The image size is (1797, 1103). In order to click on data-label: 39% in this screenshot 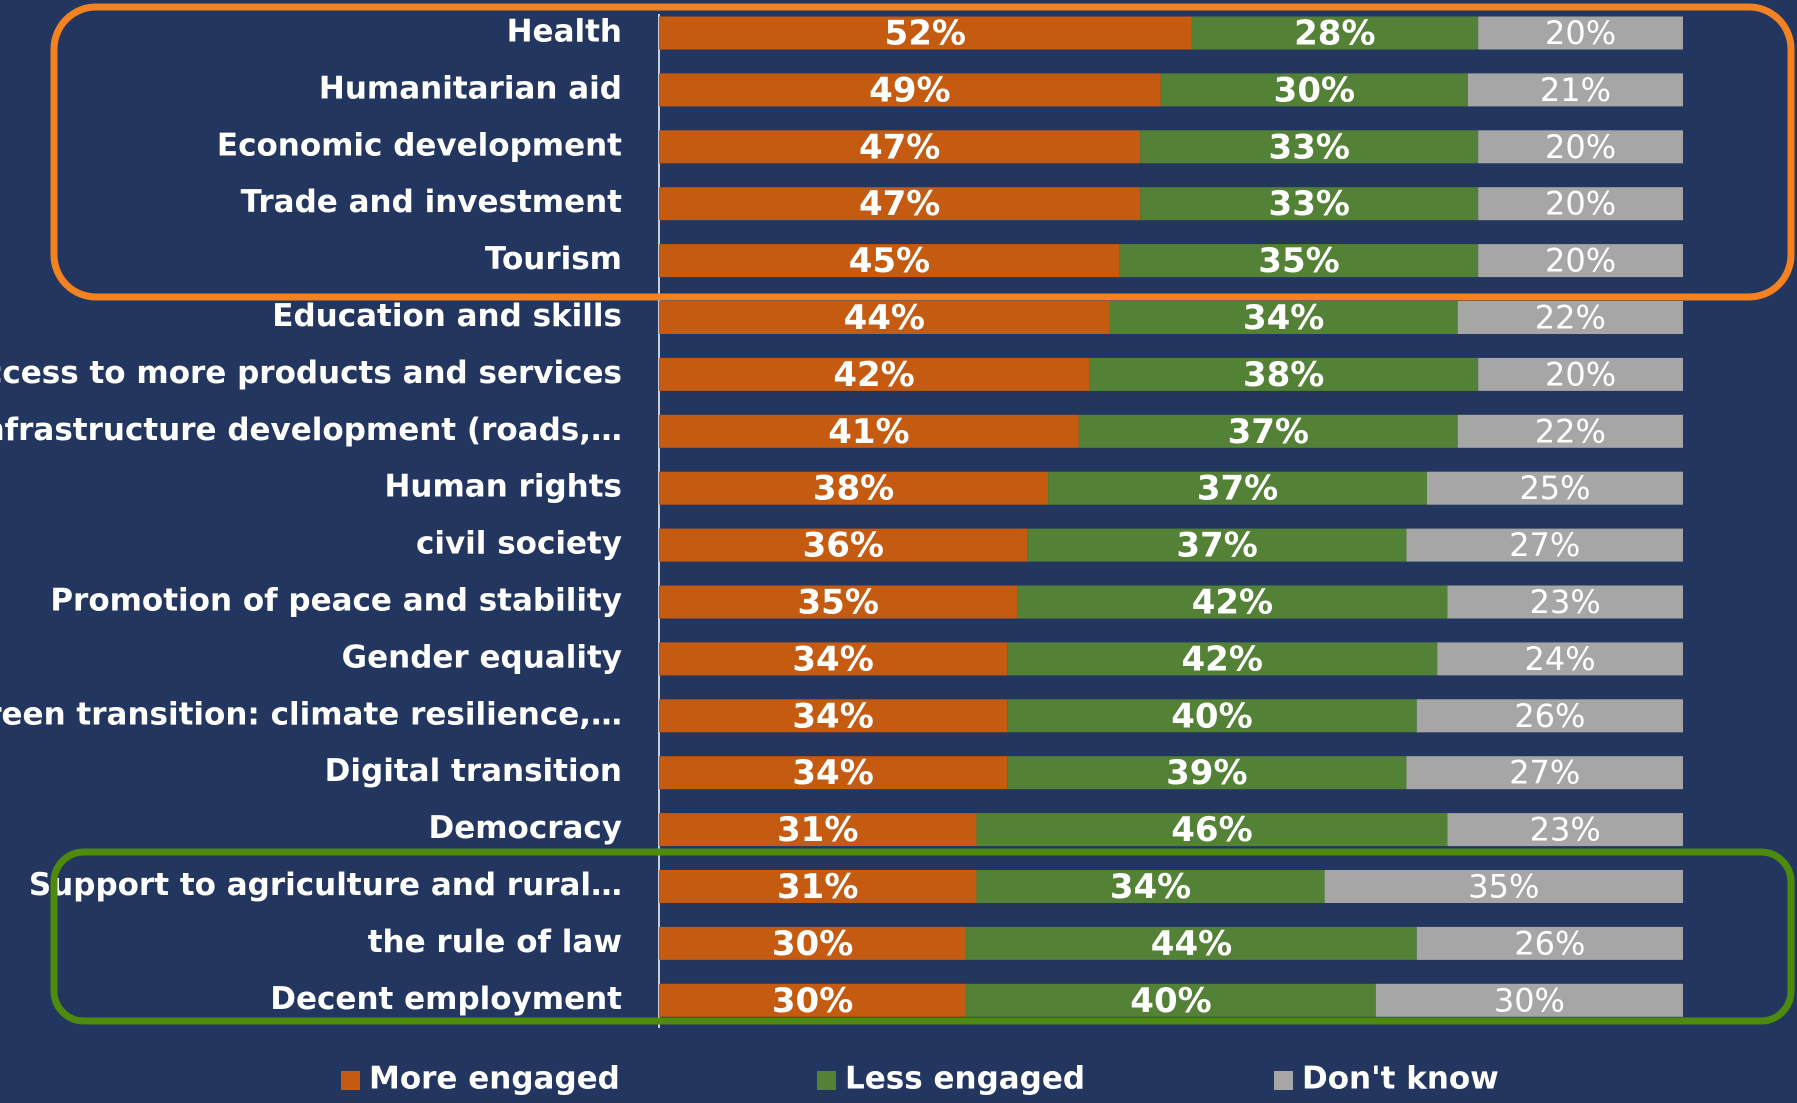, I will do `click(1206, 773)`.